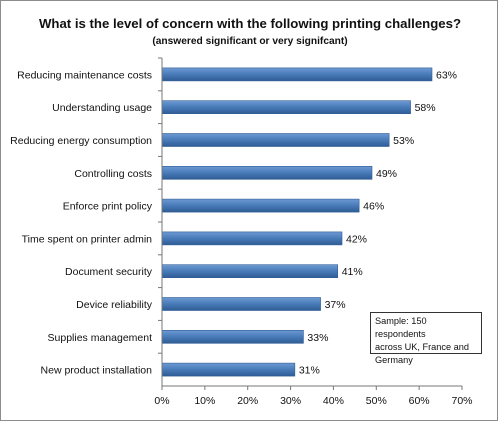 This screenshot has width=500, height=423. Describe the element at coordinates (446, 75) in the screenshot. I see `value-label: 63%` at that location.